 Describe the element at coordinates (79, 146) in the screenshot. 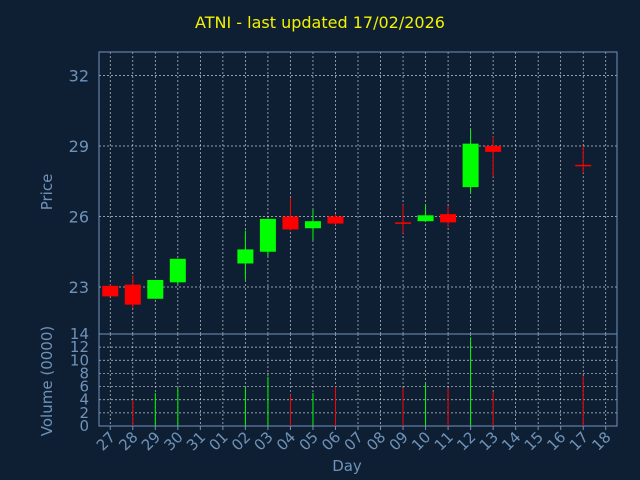

I see `price-tick-label: 29` at that location.